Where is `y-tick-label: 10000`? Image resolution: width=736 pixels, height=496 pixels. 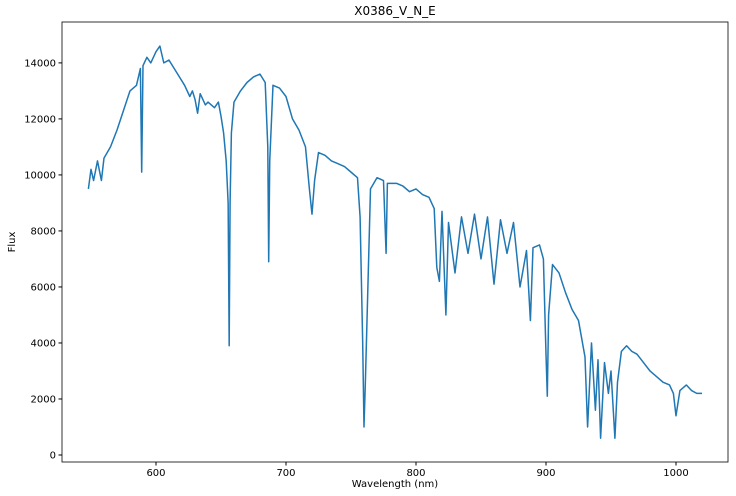 y-tick-label: 10000 is located at coordinates (40, 175).